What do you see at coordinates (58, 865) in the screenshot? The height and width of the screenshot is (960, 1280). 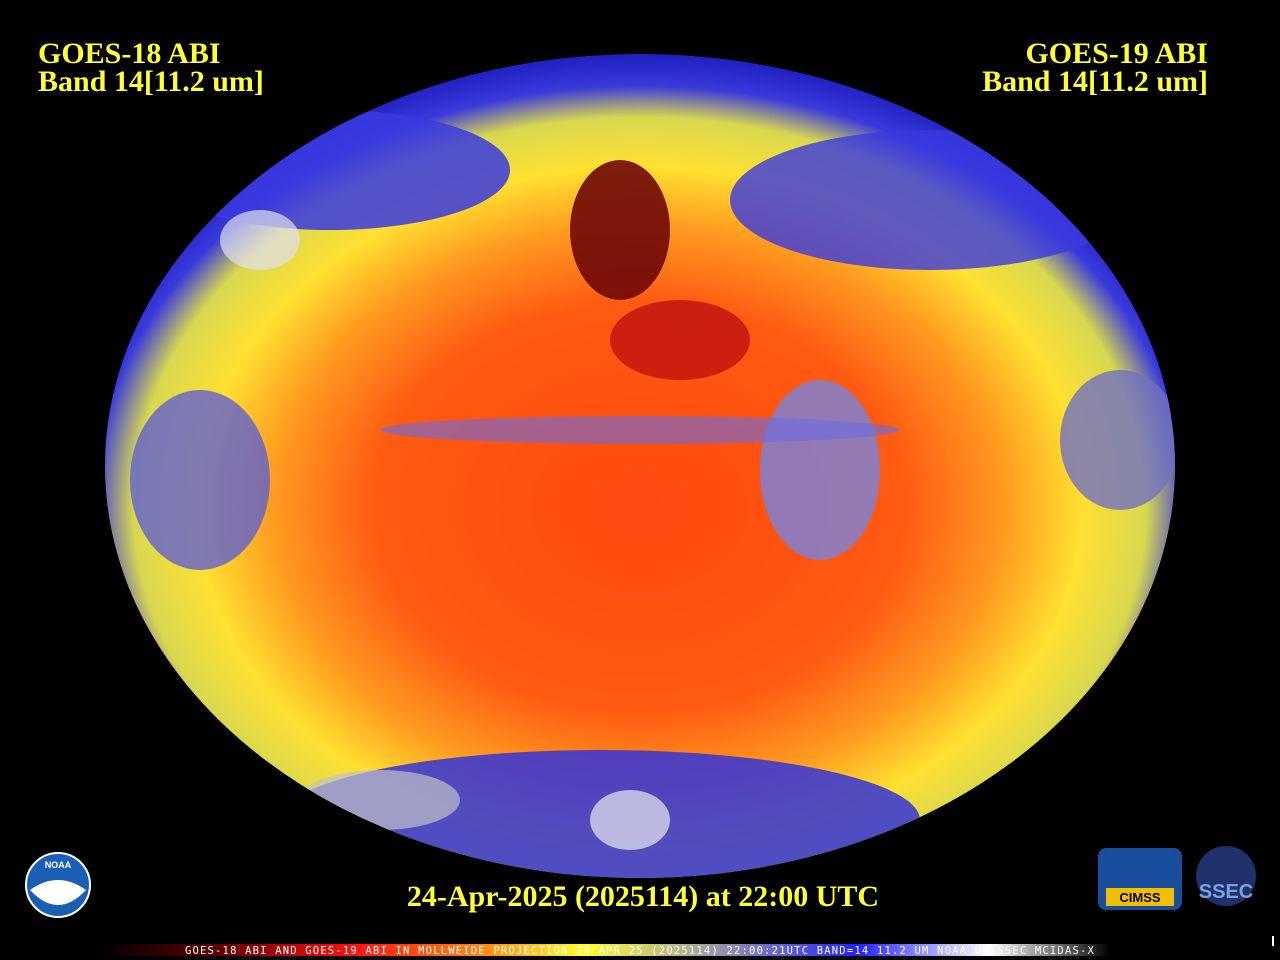 I see `noaa-text: NOAA` at bounding box center [58, 865].